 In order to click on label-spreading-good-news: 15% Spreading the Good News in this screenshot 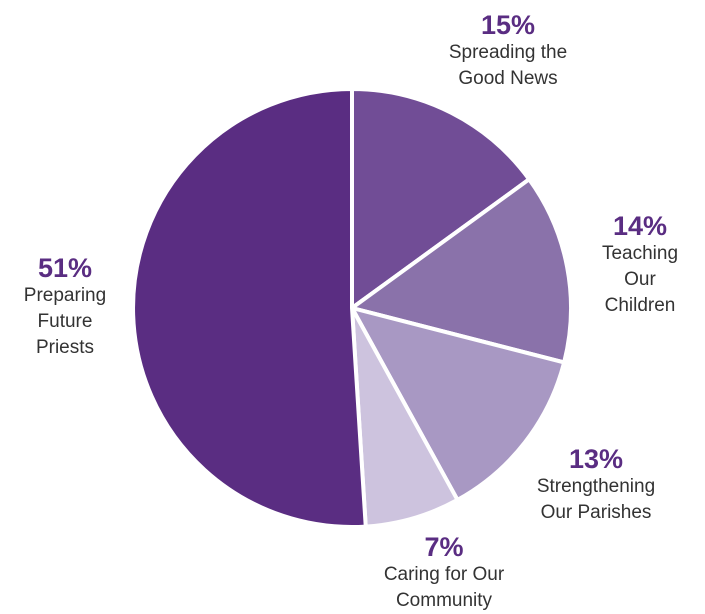, I will do `click(508, 51)`.